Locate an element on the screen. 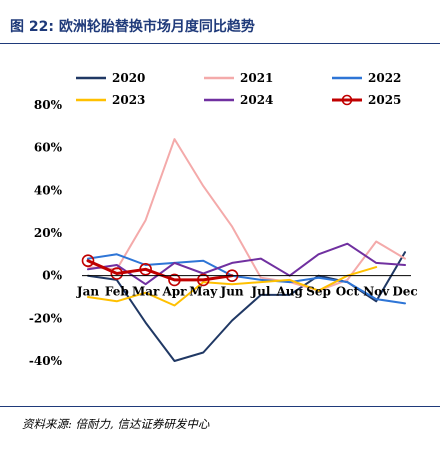 This screenshot has width=440, height=451. x-axis: Jan Feb Mar Apr May Jun Jul Aug Sep Oct Nov Dec is located at coordinates (247, 287).